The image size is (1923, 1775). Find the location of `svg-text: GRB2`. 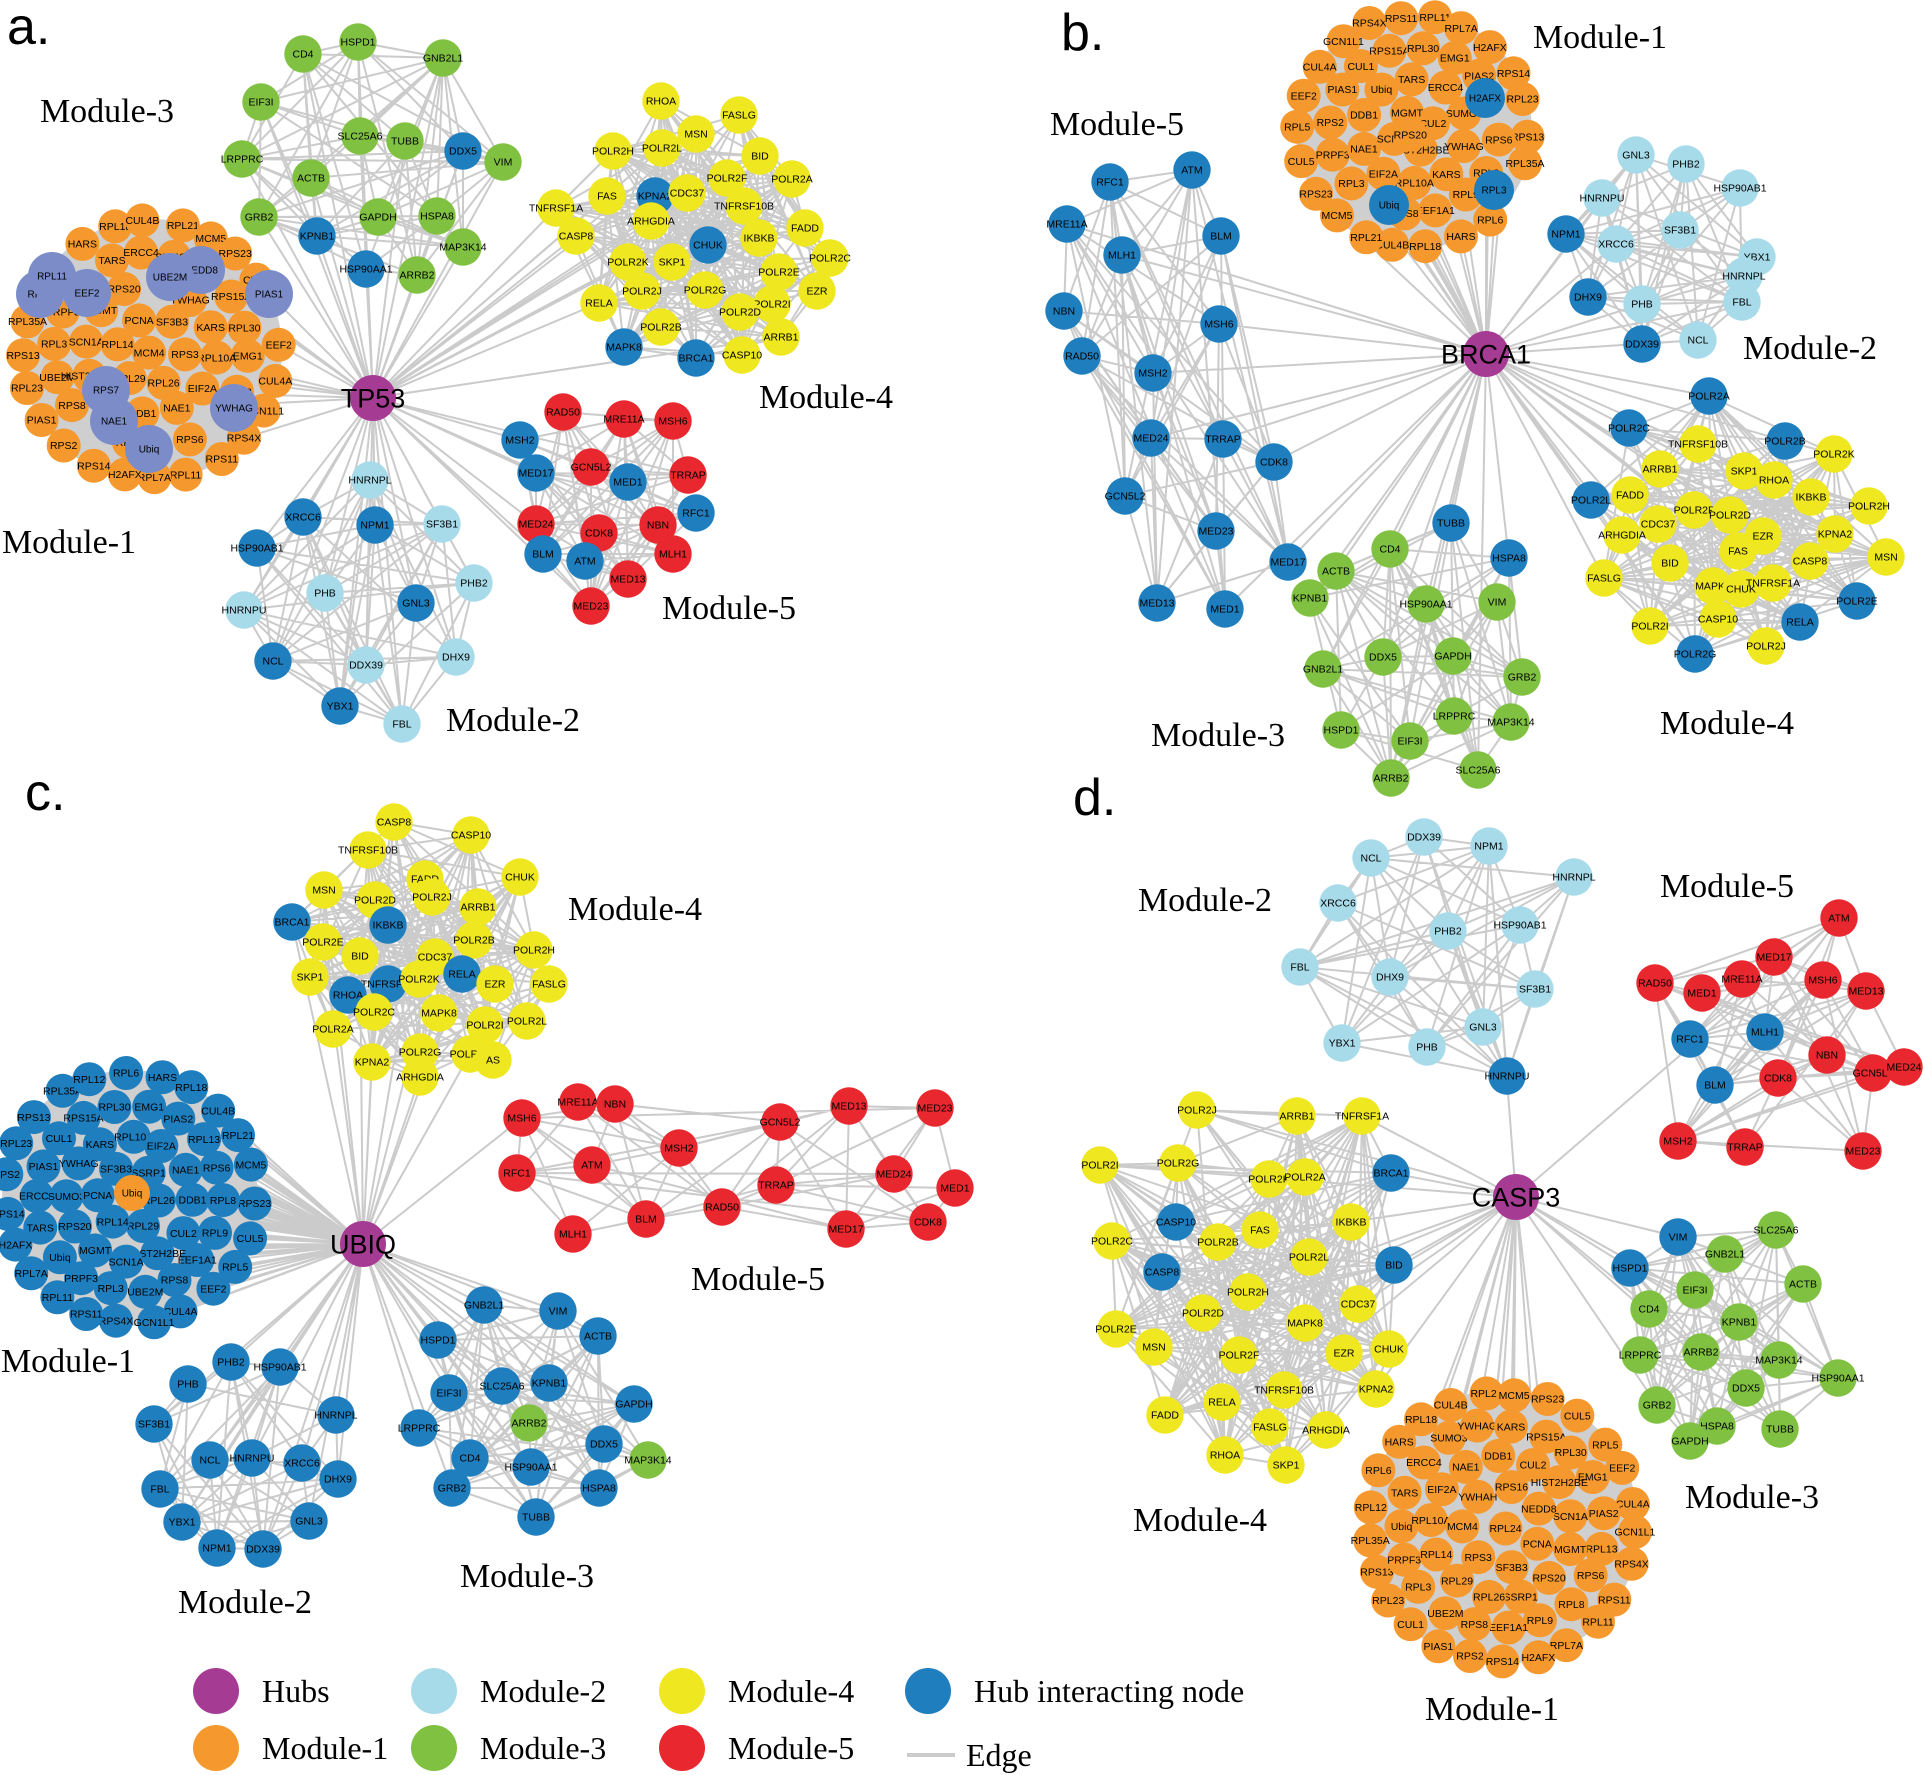

svg-text: GRB2 is located at coordinates (1522, 678).